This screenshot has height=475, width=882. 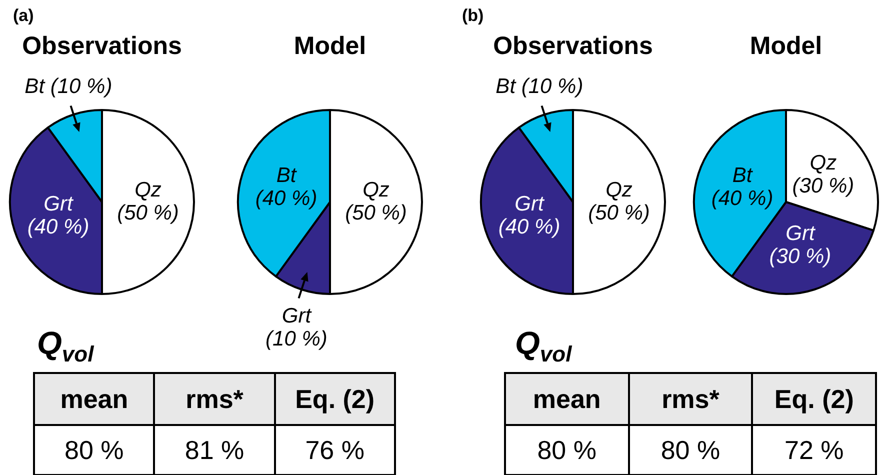 I want to click on text: (a), so click(x=23, y=16).